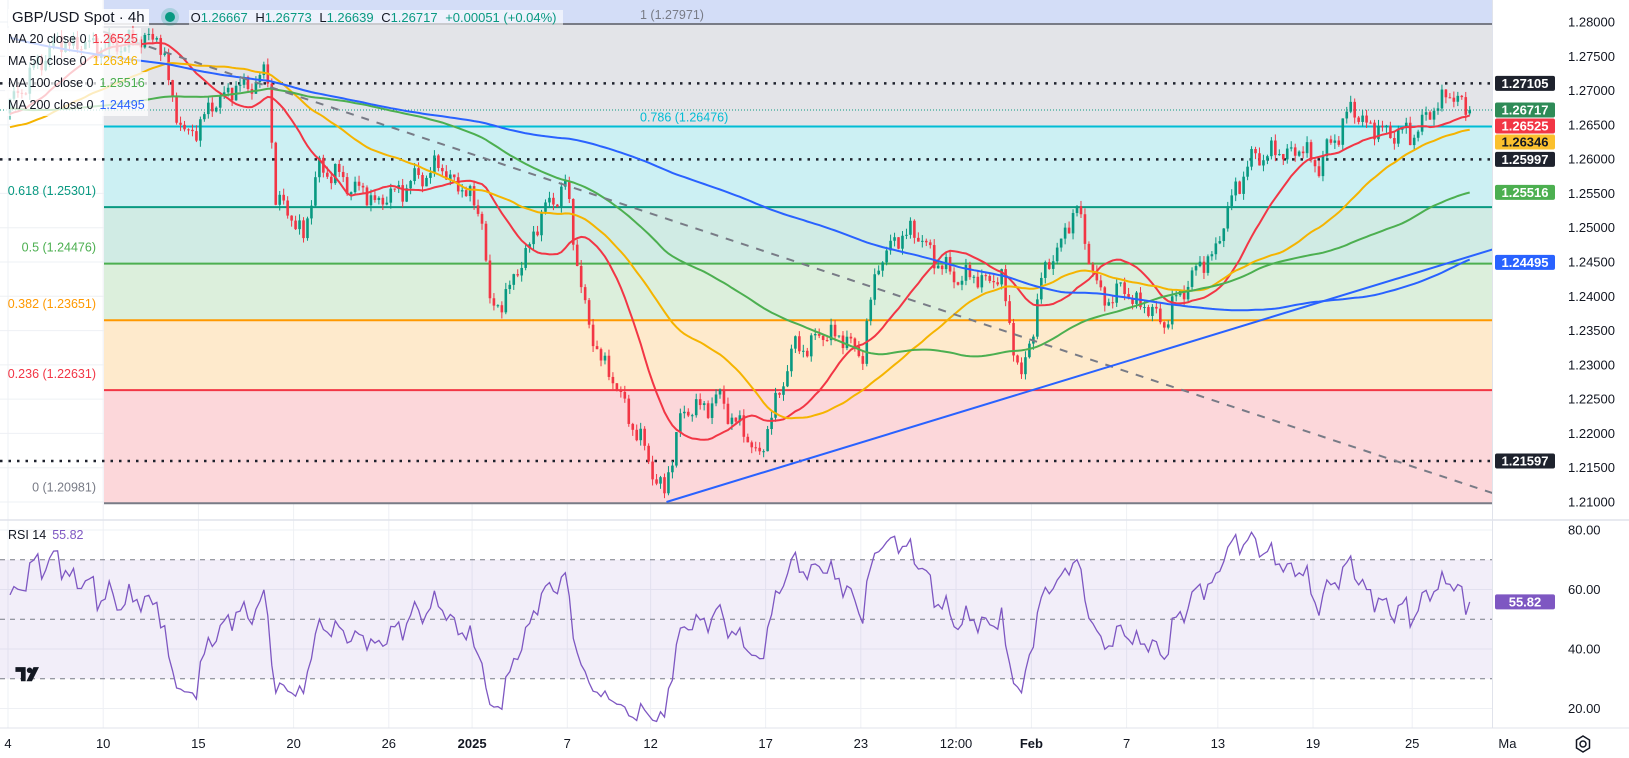  Describe the element at coordinates (46, 535) in the screenshot. I see `rsi-legend: RSI 14 55.82` at that location.